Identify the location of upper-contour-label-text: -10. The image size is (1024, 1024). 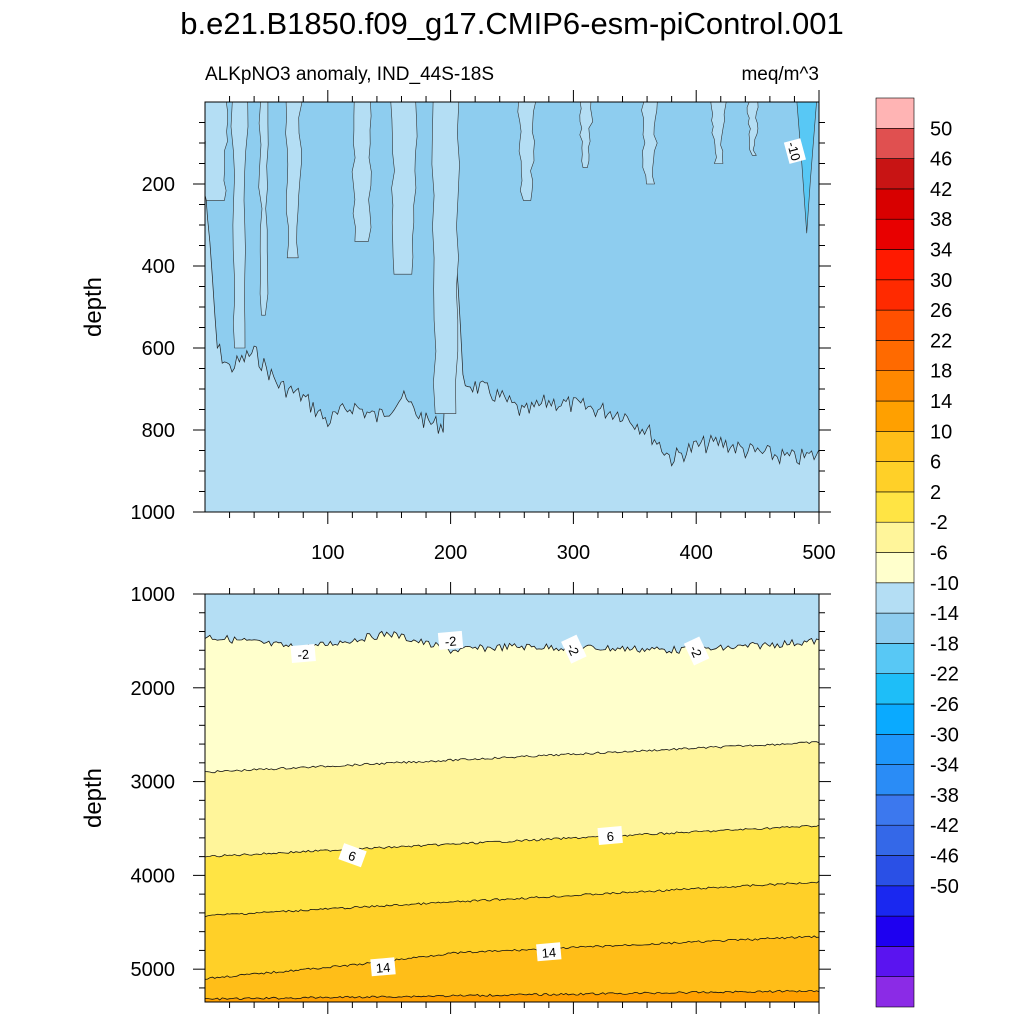
(793, 151).